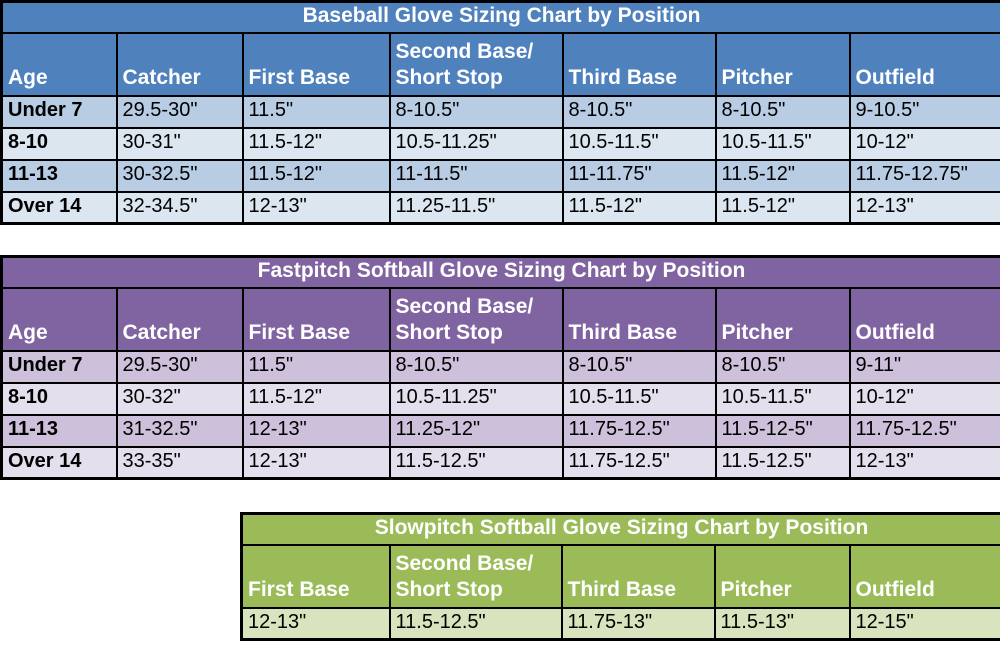 This screenshot has height=653, width=1000. I want to click on table-cell: 11.5-13", so click(782, 623).